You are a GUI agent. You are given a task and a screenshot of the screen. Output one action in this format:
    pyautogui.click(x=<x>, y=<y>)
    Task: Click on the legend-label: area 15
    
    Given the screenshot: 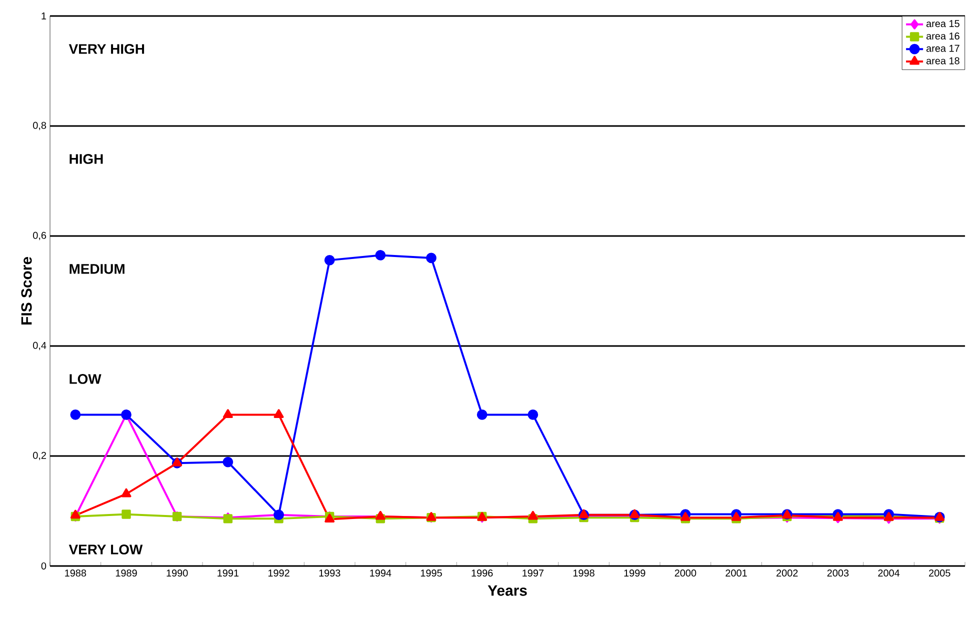 What is the action you would take?
    pyautogui.click(x=943, y=24)
    